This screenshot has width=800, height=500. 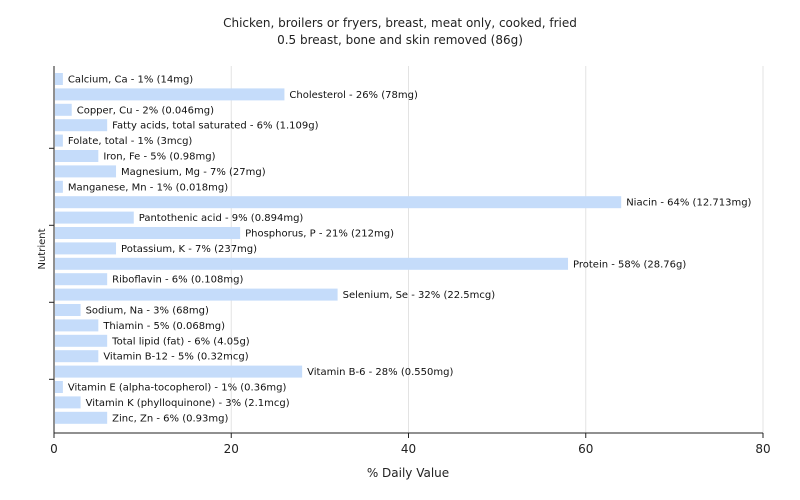 What do you see at coordinates (130, 80) in the screenshot?
I see `bar-label: Calcium, Ca - 1% (14mg)` at bounding box center [130, 80].